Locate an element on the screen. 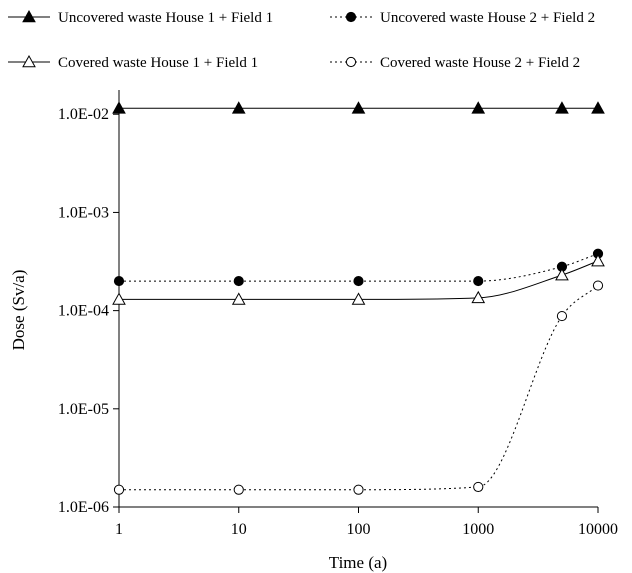 The width and height of the screenshot is (632, 573). x-tick-label: 10000 is located at coordinates (598, 529).